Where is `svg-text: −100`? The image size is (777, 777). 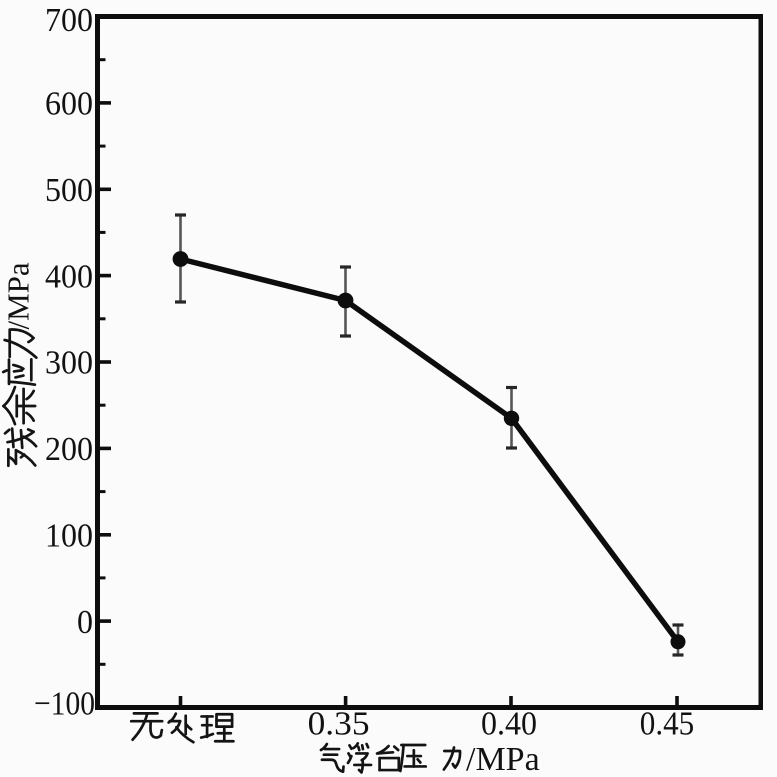 svg-text: −100 is located at coordinates (64, 704).